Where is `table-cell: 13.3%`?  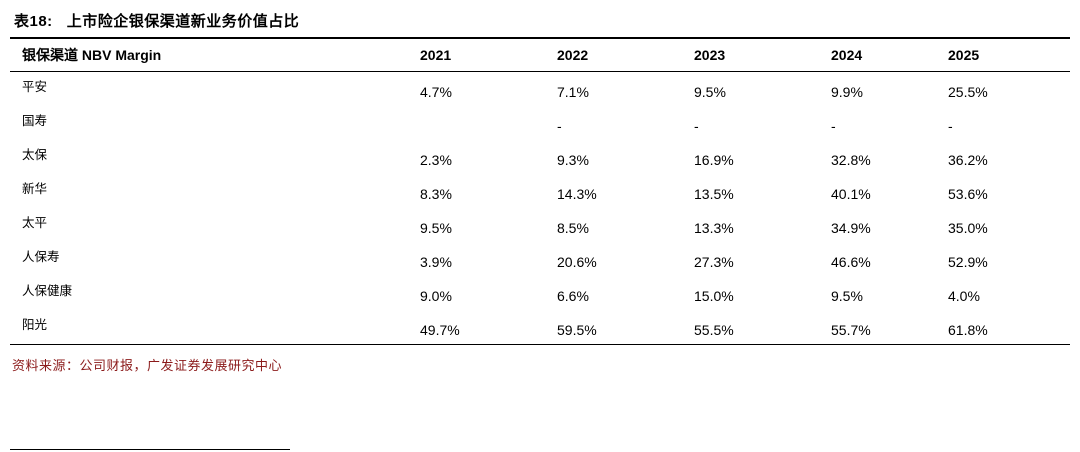 table-cell: 13.3% is located at coordinates (714, 228).